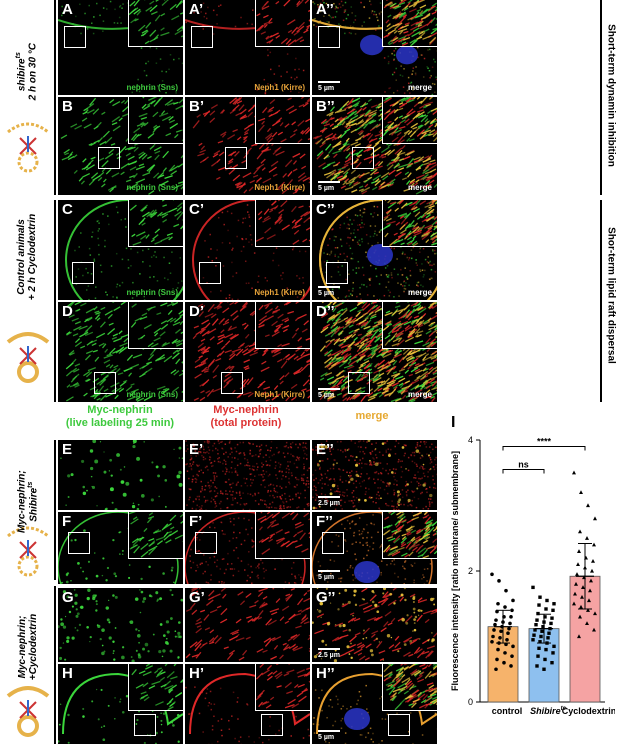  What do you see at coordinates (247, 146) in the screenshot?
I see `micrograph-panel: B’ Neph1 (Kirre)` at bounding box center [247, 146].